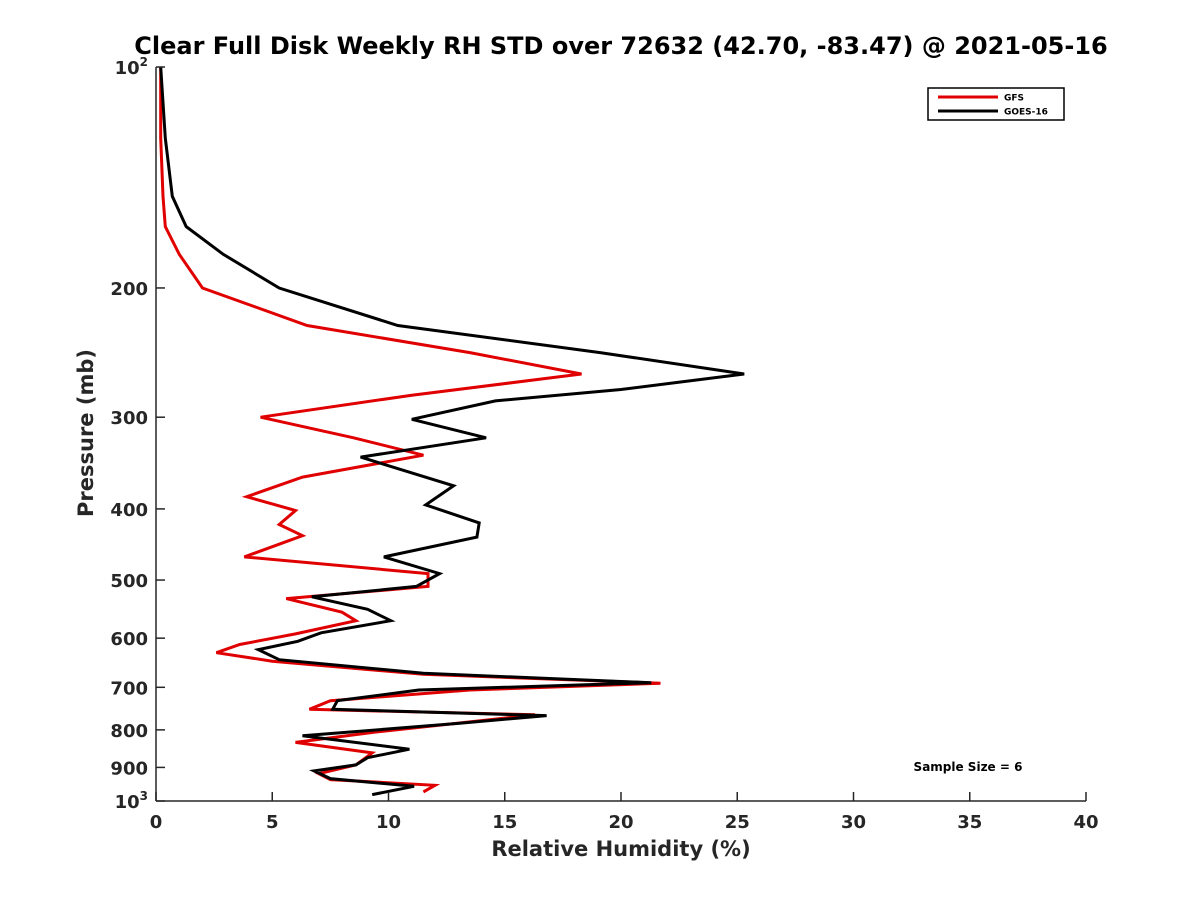 Image resolution: width=1200 pixels, height=900 pixels. What do you see at coordinates (131, 67) in the screenshot?
I see `y-tick-label: 10²` at bounding box center [131, 67].